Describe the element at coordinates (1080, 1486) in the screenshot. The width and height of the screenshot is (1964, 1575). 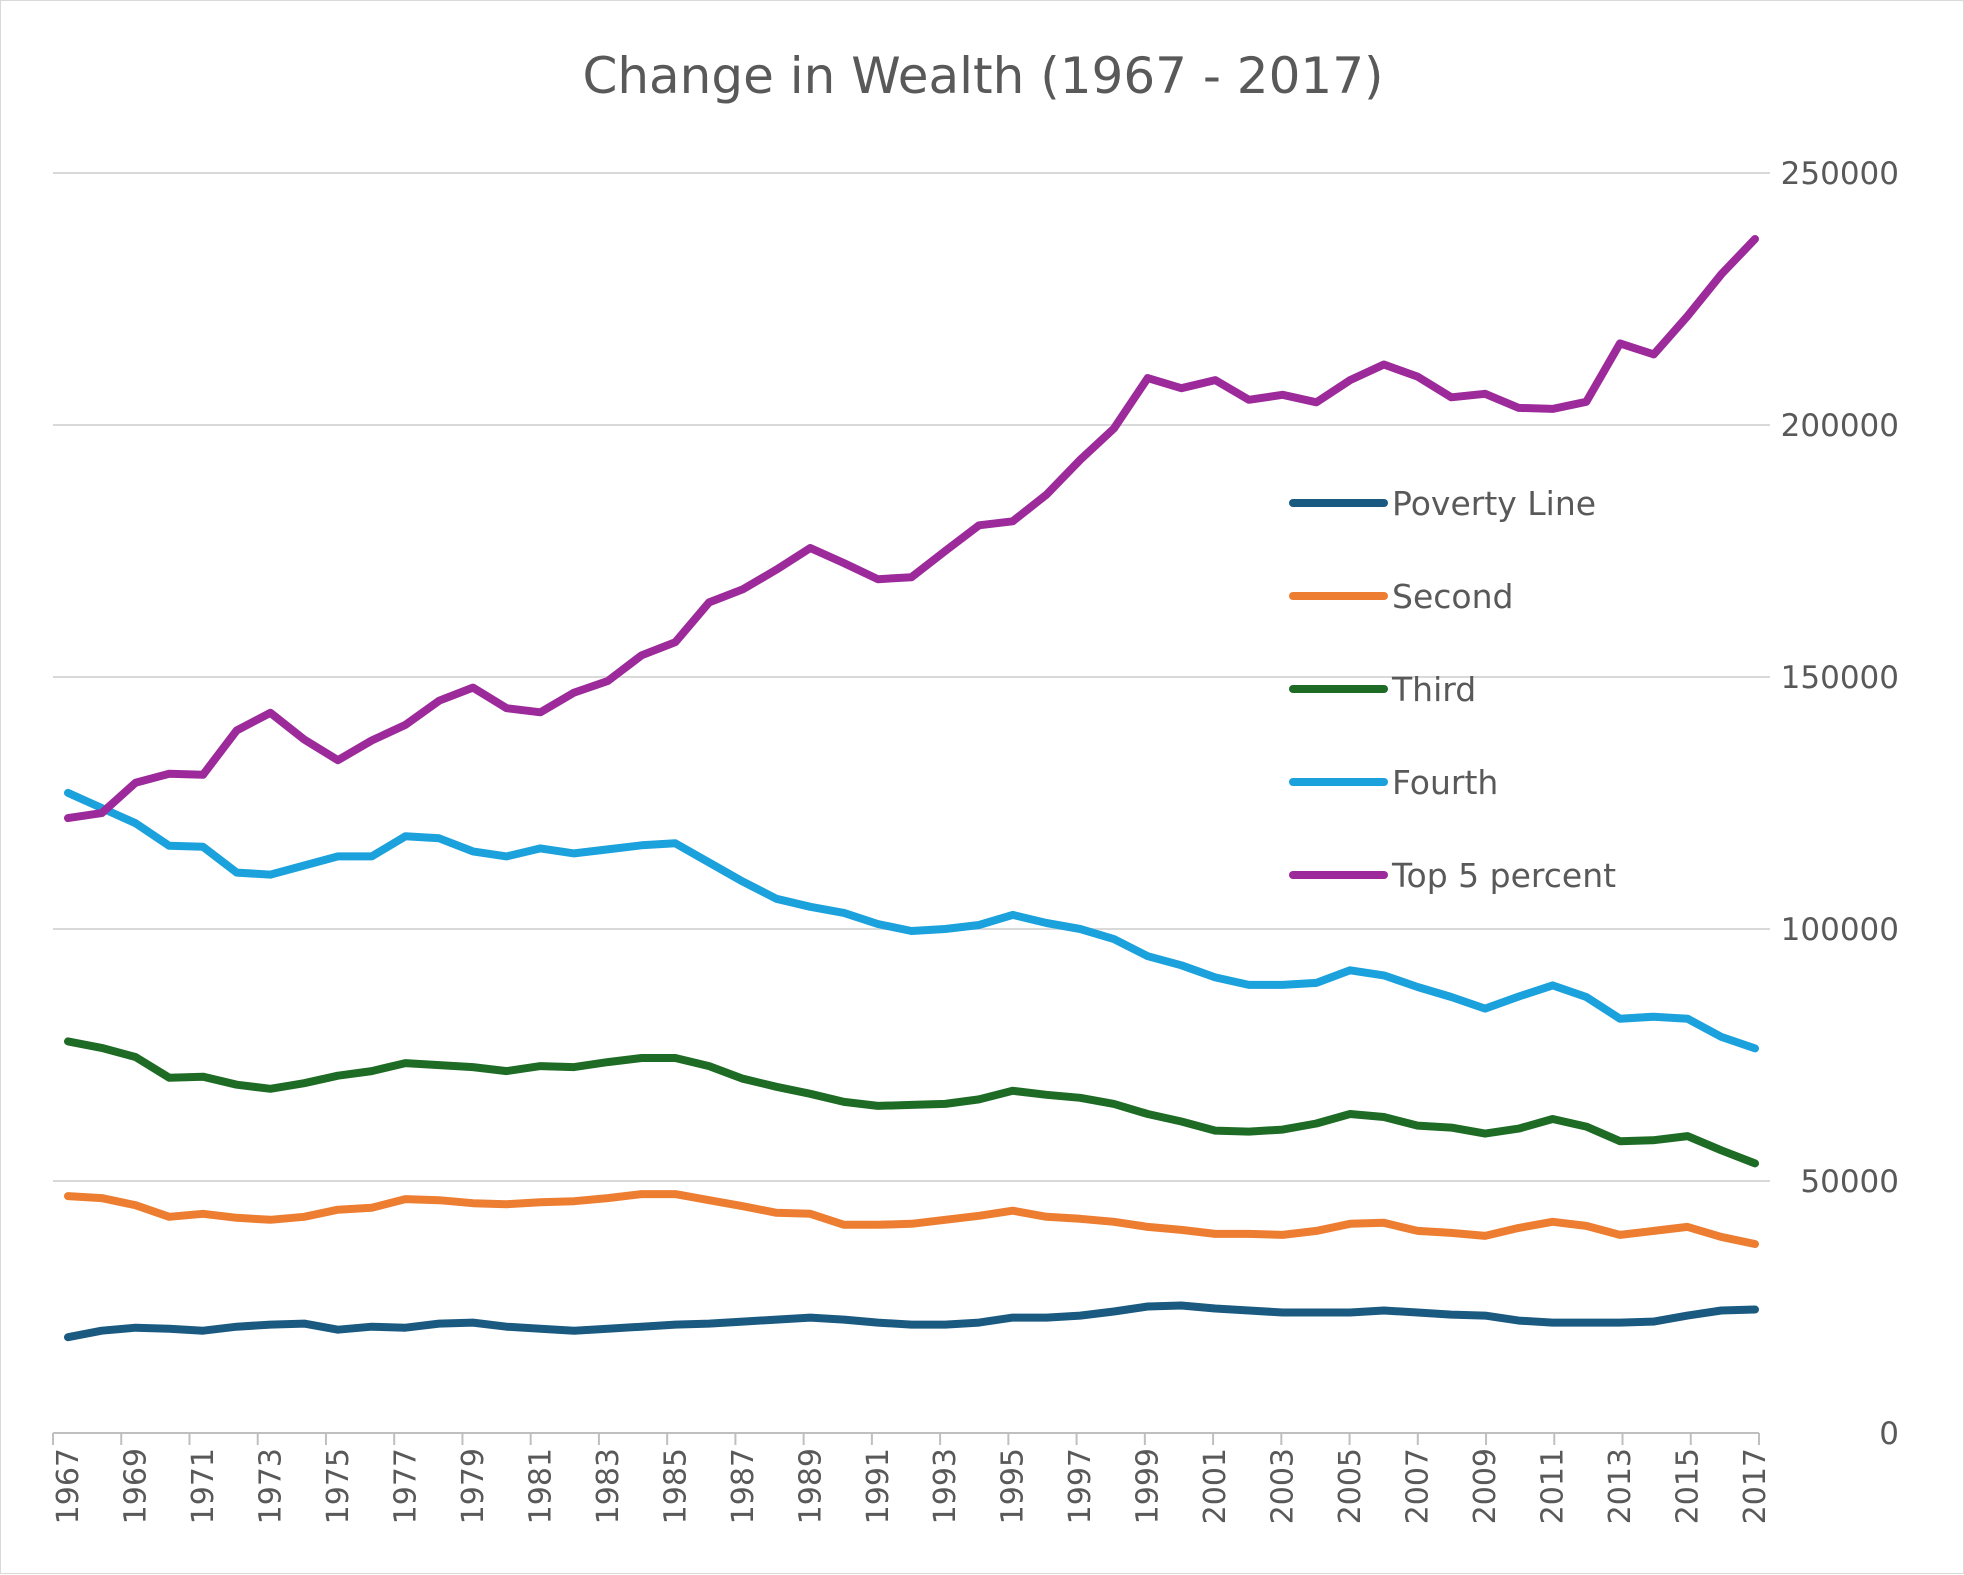
I see `x-tick-label: 1997` at that location.